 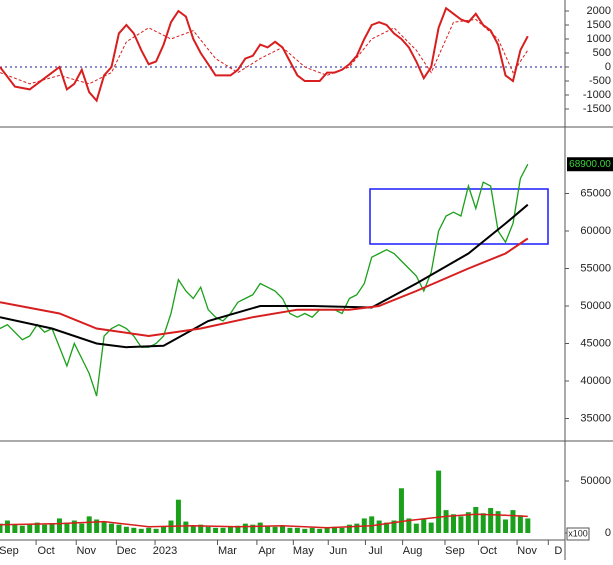 I want to click on y-tick-label: 500, so click(x=602, y=53).